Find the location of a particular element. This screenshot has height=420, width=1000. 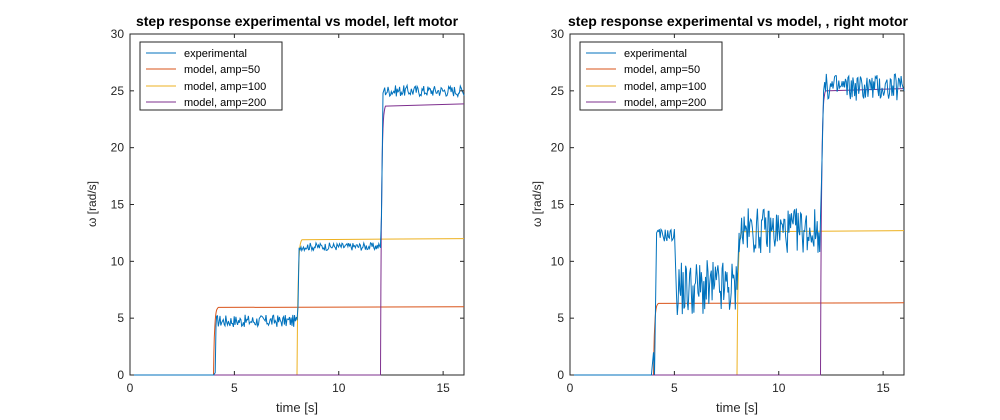

left-xtick-label-0: 0 is located at coordinates (130, 388).